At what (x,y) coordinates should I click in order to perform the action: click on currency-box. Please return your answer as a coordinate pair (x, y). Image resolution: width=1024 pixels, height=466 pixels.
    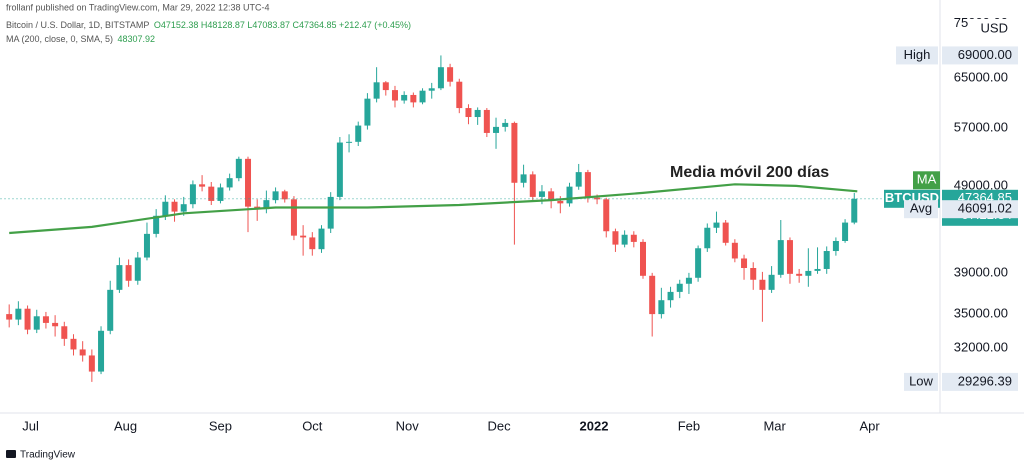
    Looking at the image, I should click on (989, 28).